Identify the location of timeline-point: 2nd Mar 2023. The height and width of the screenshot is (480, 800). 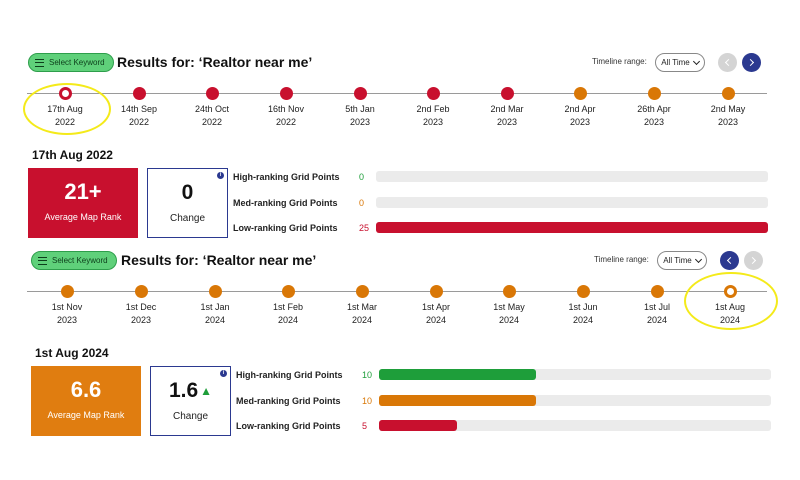
(507, 108).